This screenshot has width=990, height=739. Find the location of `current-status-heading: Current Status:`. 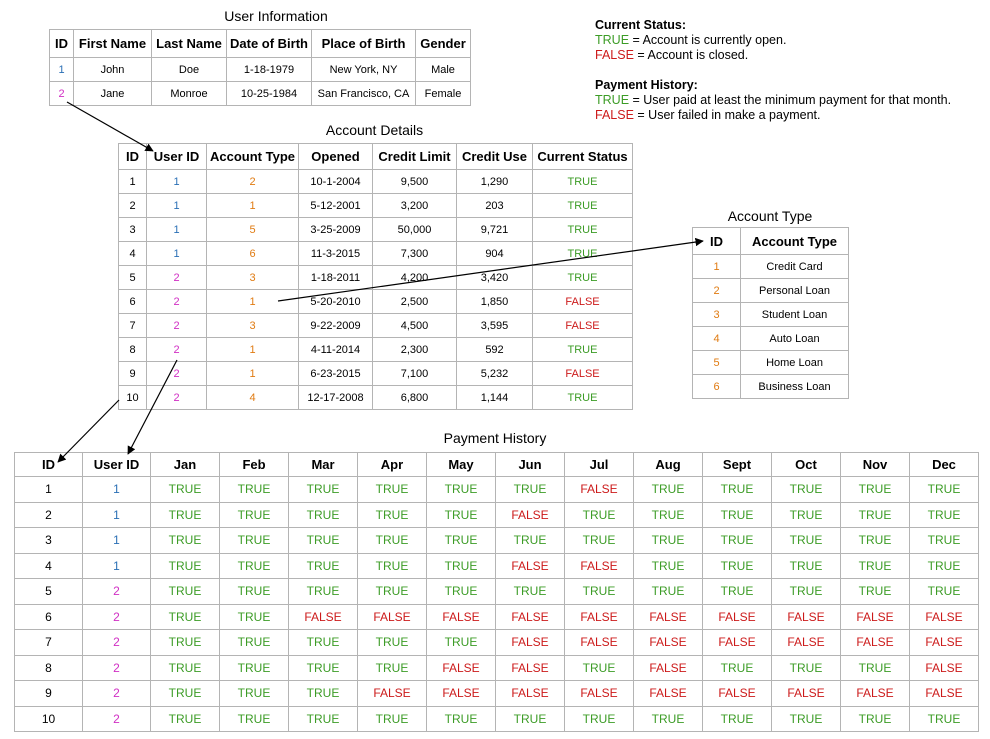

current-status-heading: Current Status: is located at coordinates (640, 25).